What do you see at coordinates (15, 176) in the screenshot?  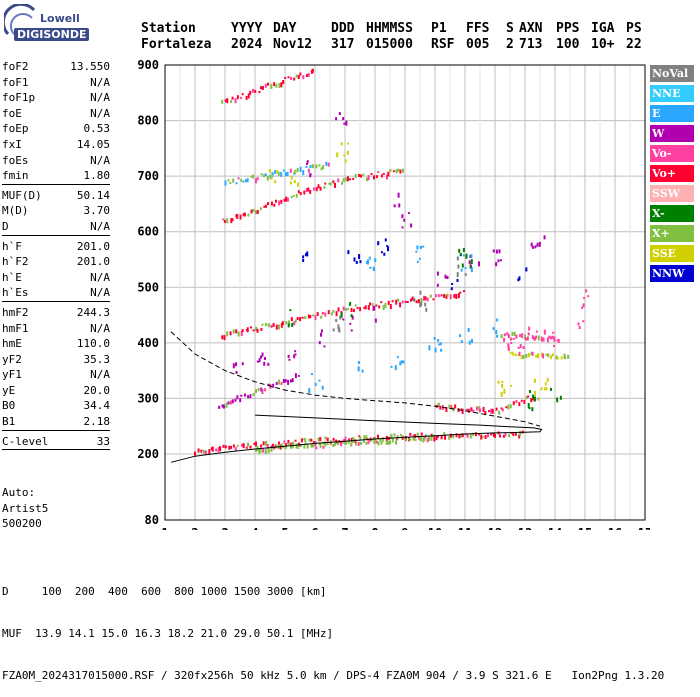 I see `param-name: fmin` at bounding box center [15, 176].